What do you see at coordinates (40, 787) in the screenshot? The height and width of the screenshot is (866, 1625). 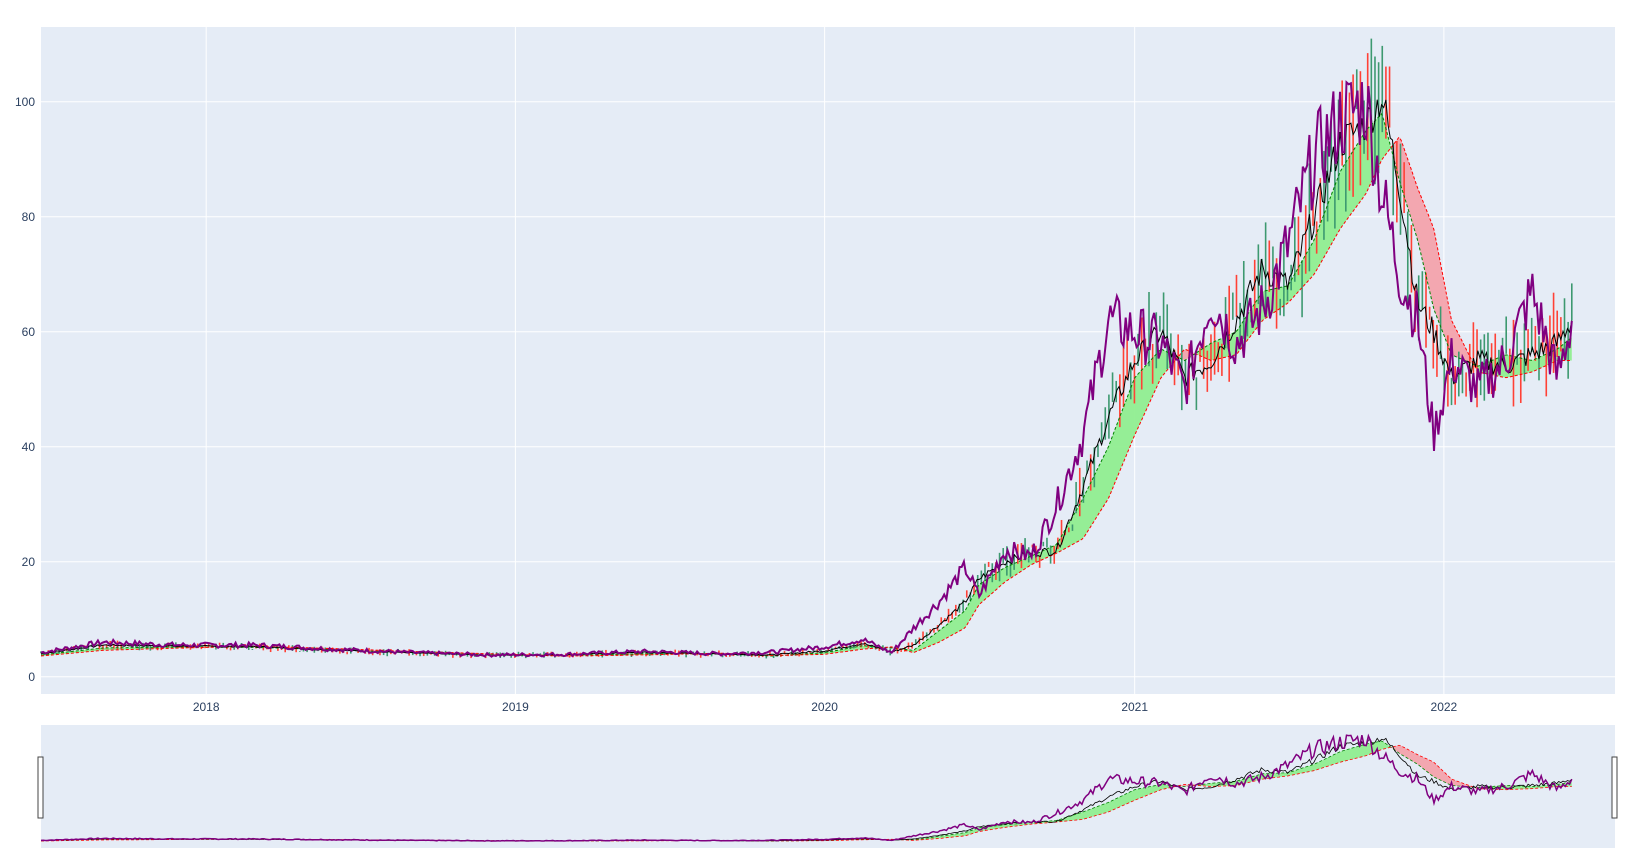 I see `rangeslider-handle-left` at bounding box center [40, 787].